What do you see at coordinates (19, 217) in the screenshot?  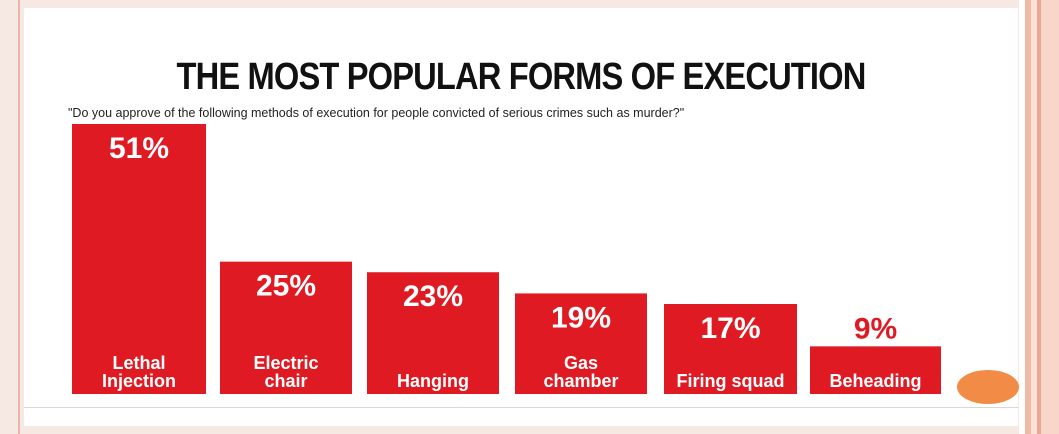 I see `left-rule-decoration` at bounding box center [19, 217].